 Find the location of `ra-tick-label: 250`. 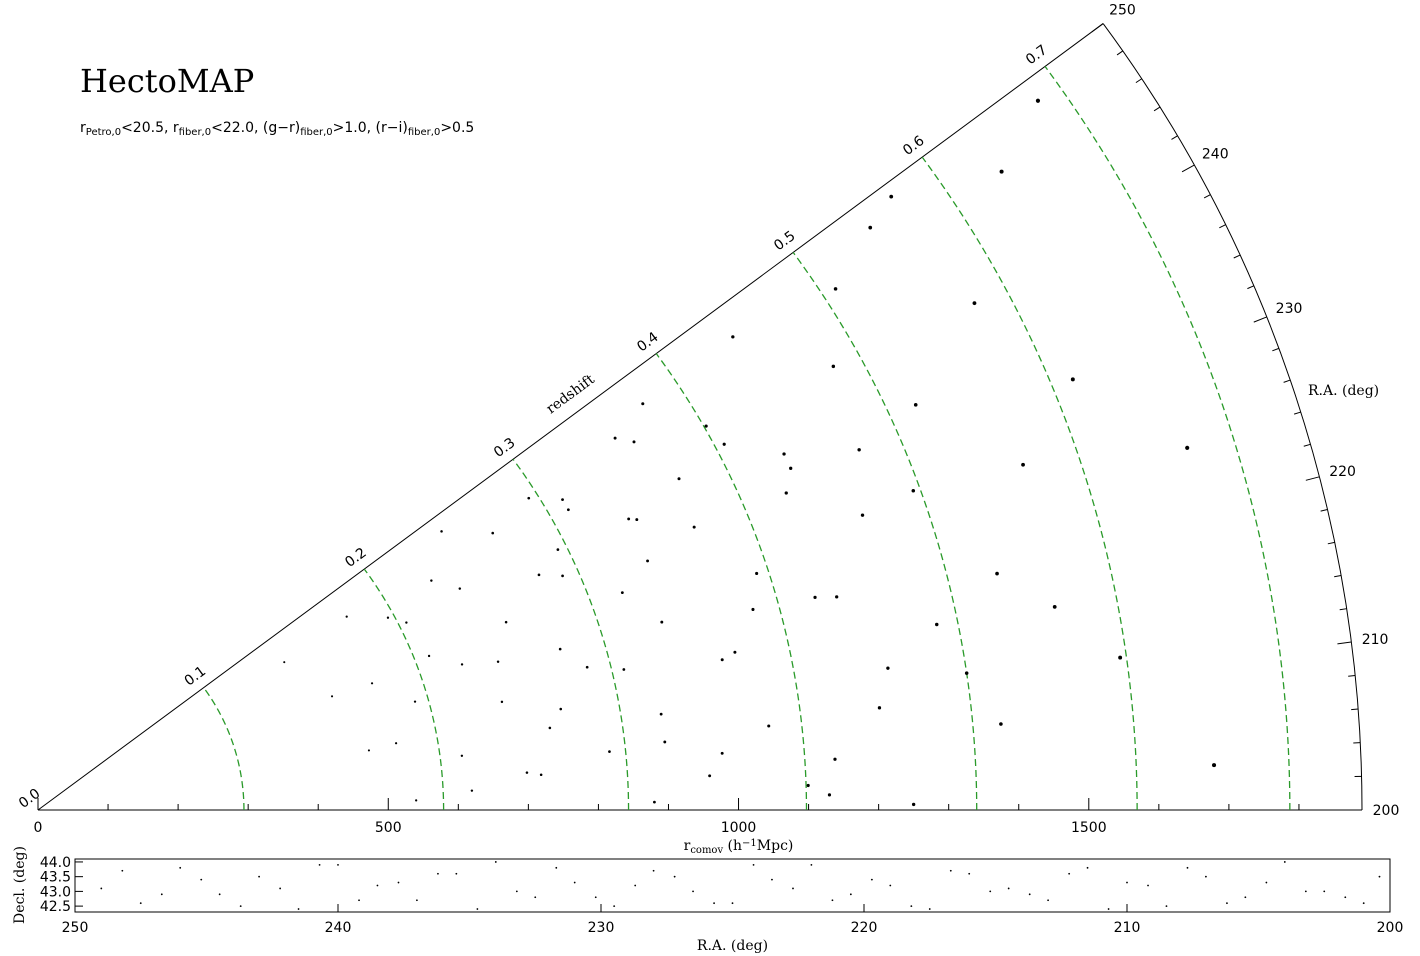

ra-tick-label: 250 is located at coordinates (1122, 10).